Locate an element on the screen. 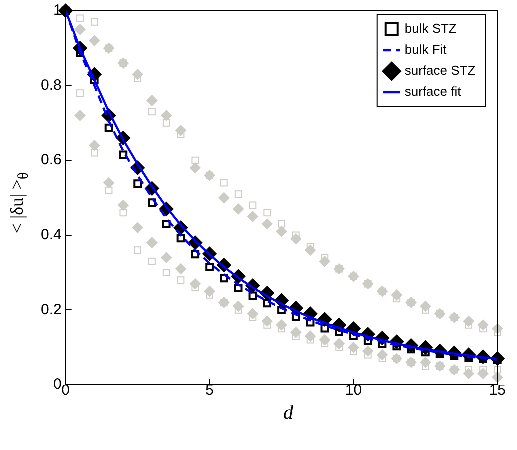  y-tick-label: 0.2 is located at coordinates (51, 309).